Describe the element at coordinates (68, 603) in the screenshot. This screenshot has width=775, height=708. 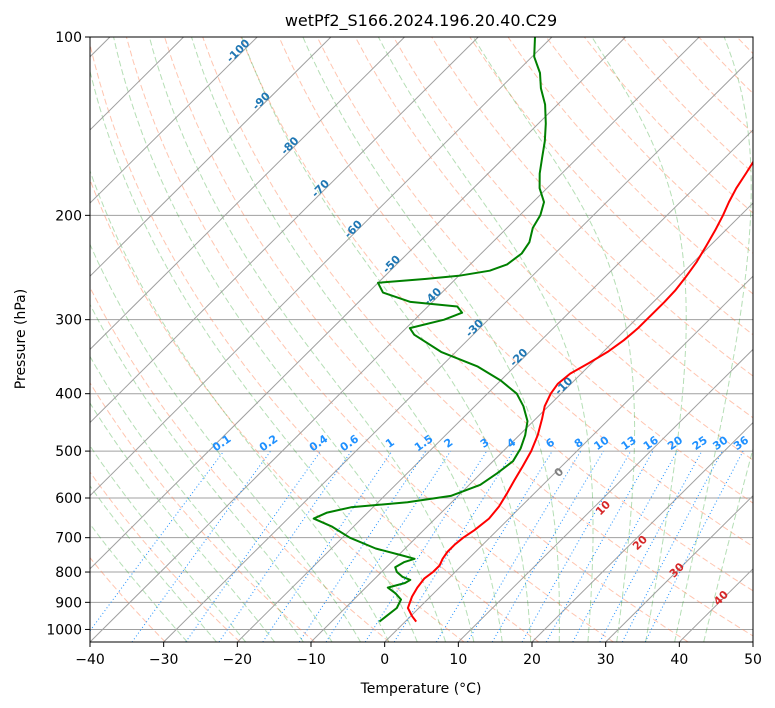
I see `y-tick-label: 900` at that location.